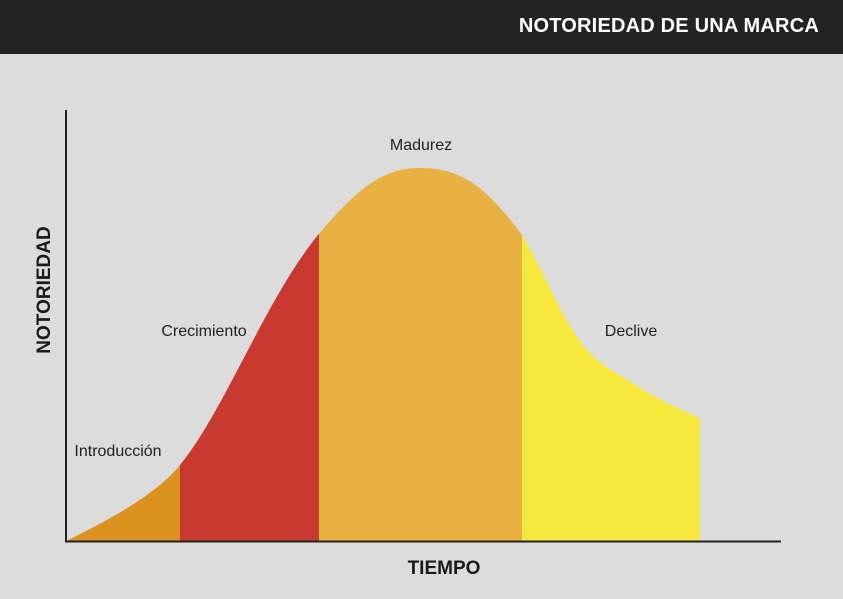 The image size is (843, 599). Describe the element at coordinates (420, 354) in the screenshot. I see `stage-area-madurez` at that location.